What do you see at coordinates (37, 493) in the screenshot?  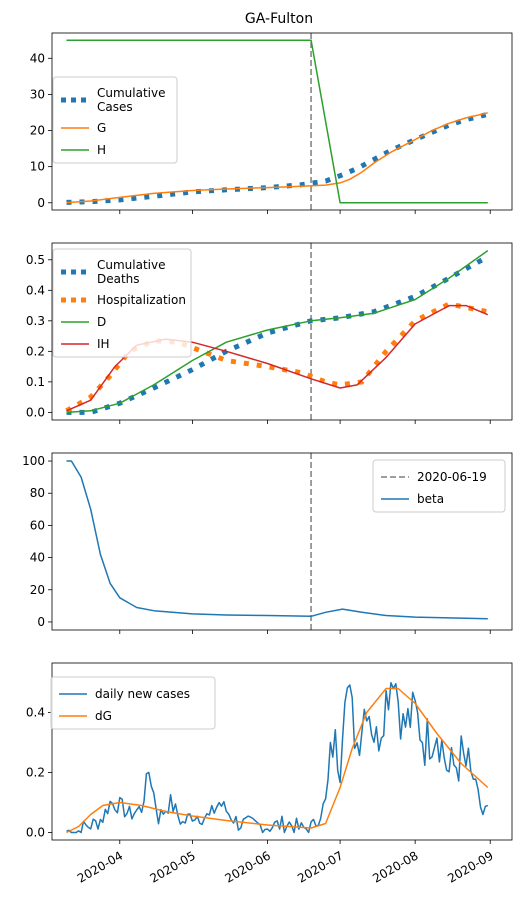 I see `y-tick-label: 80` at bounding box center [37, 493].